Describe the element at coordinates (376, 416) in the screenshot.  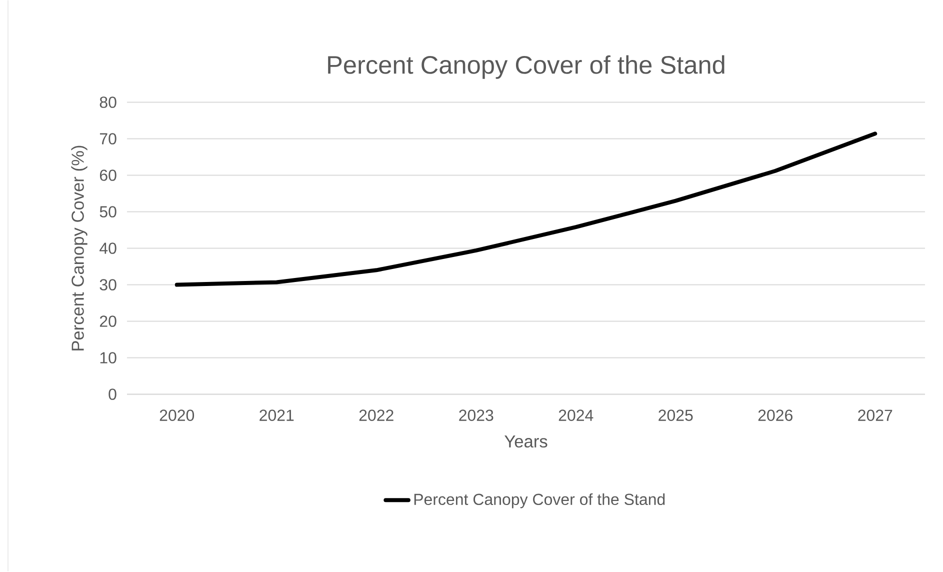
I see `x-tick-label: 2022` at that location.